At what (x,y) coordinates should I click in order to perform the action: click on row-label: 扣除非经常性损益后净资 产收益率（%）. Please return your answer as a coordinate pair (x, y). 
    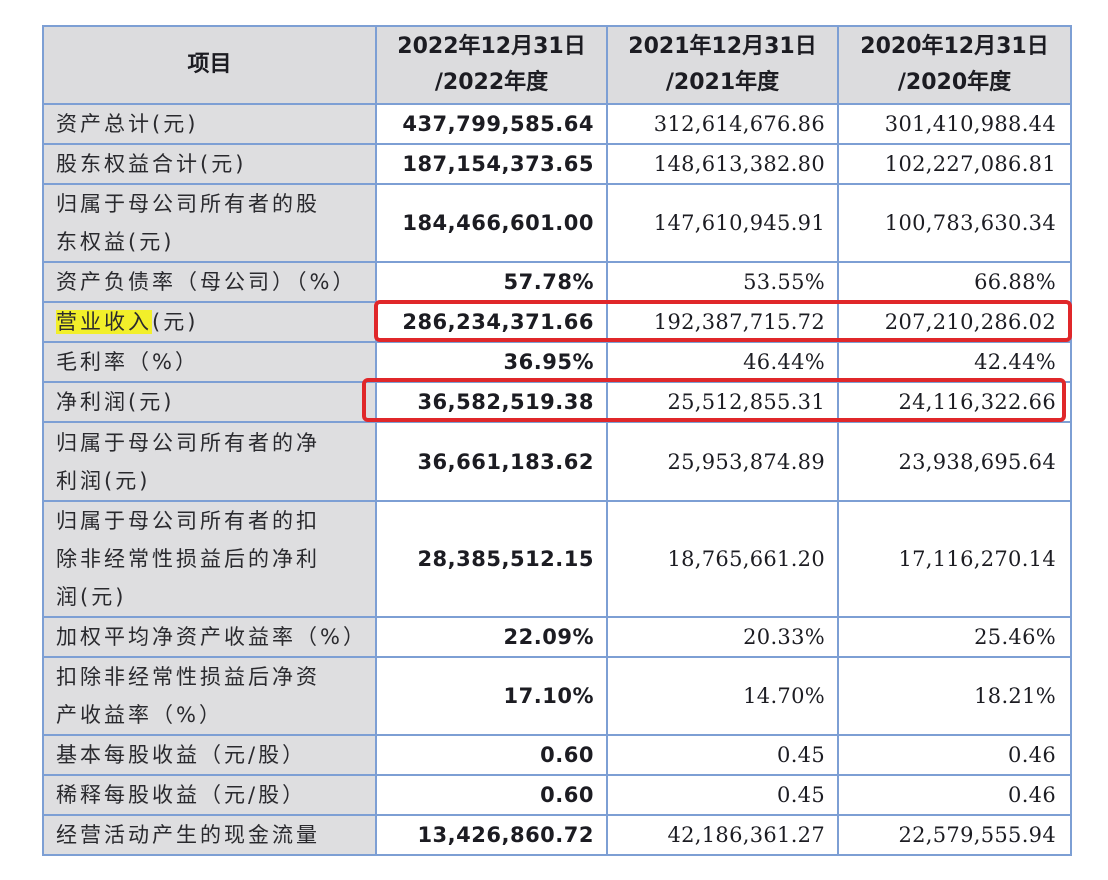
    Looking at the image, I should click on (209, 696).